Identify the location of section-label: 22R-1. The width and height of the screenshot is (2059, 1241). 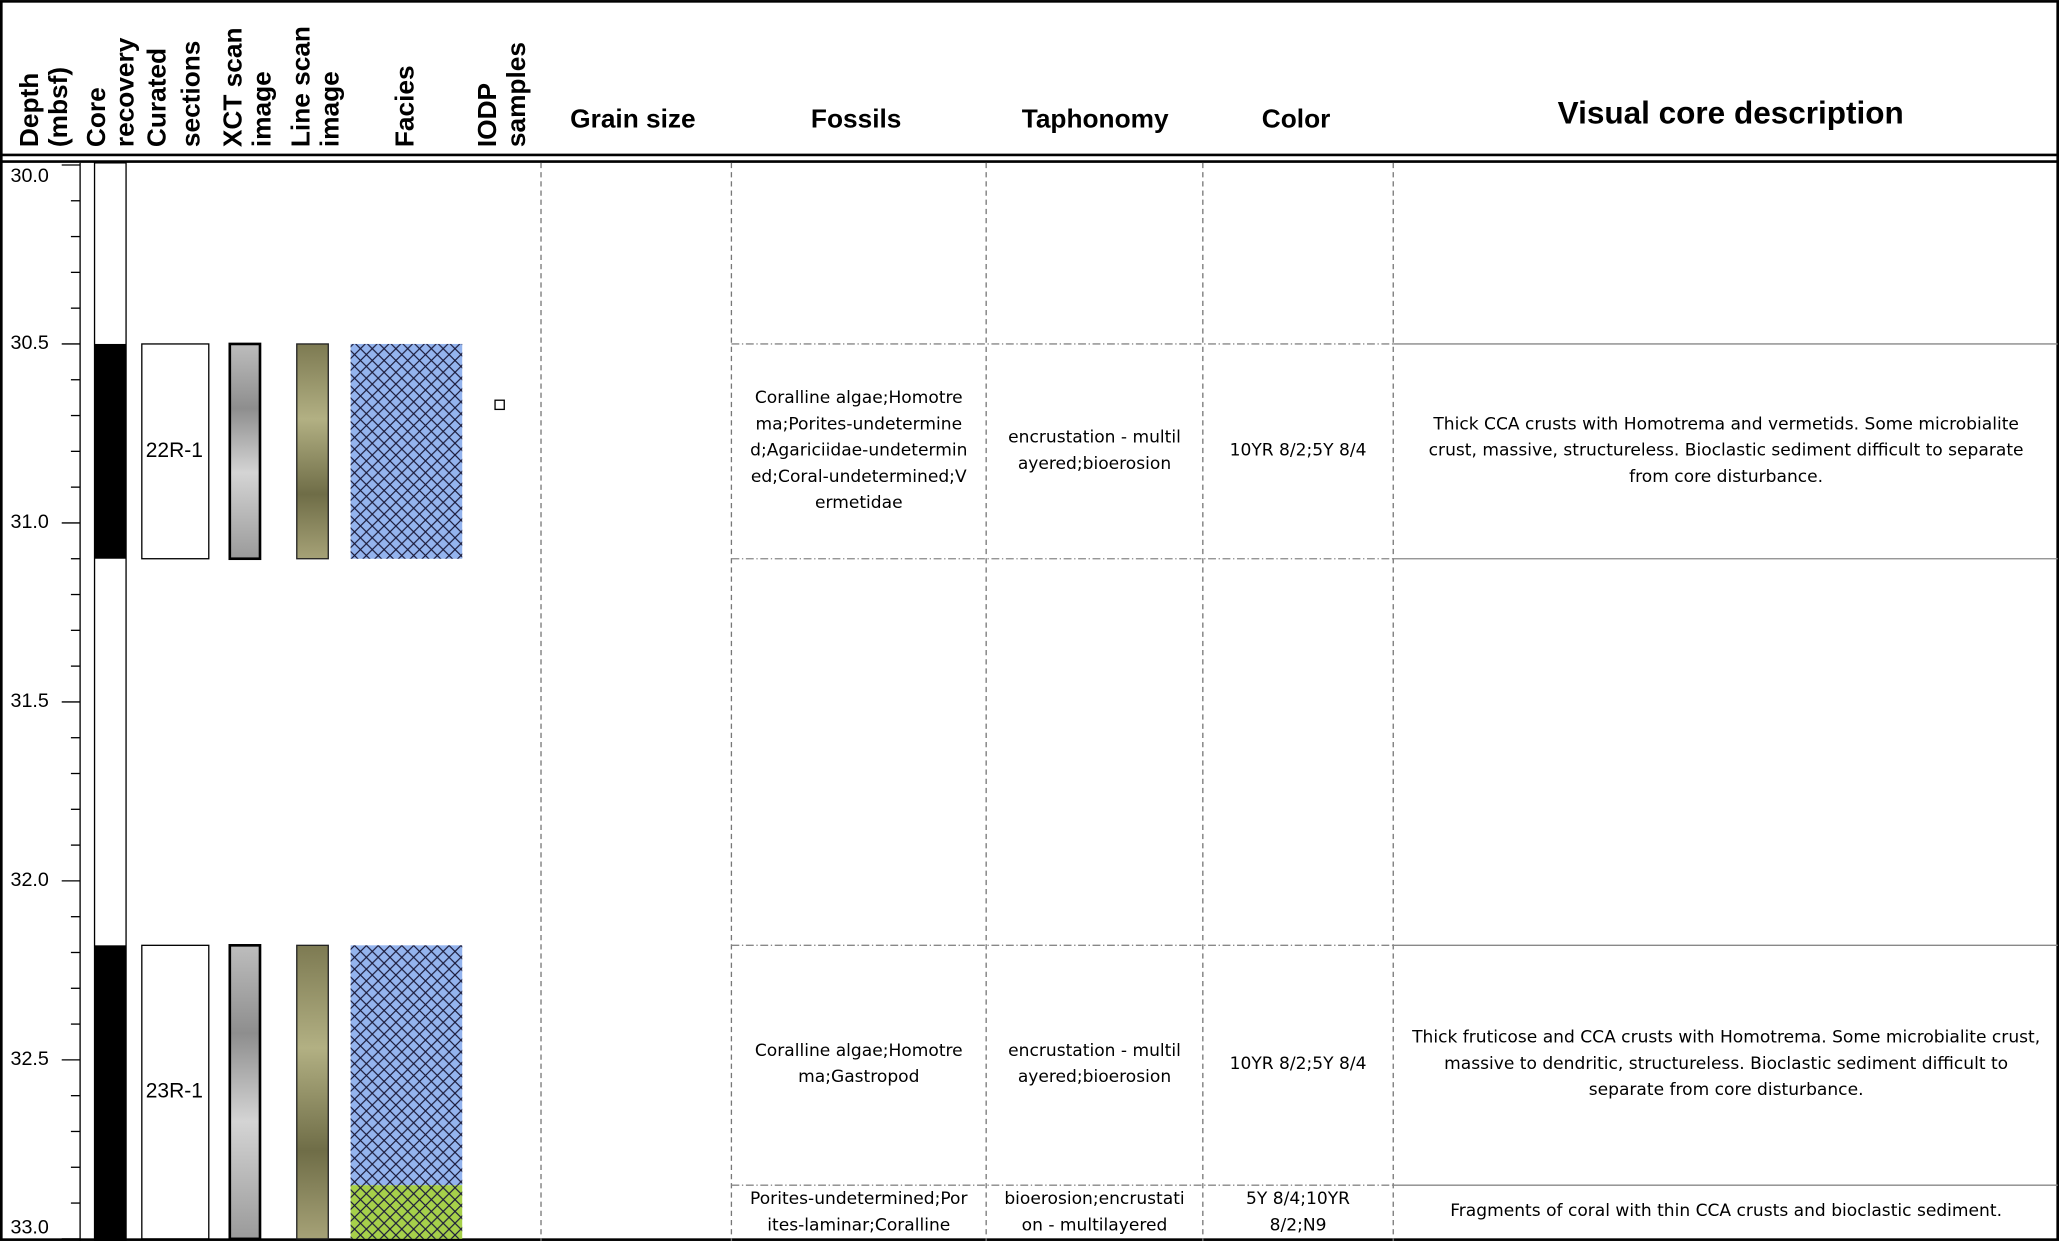
(174, 450).